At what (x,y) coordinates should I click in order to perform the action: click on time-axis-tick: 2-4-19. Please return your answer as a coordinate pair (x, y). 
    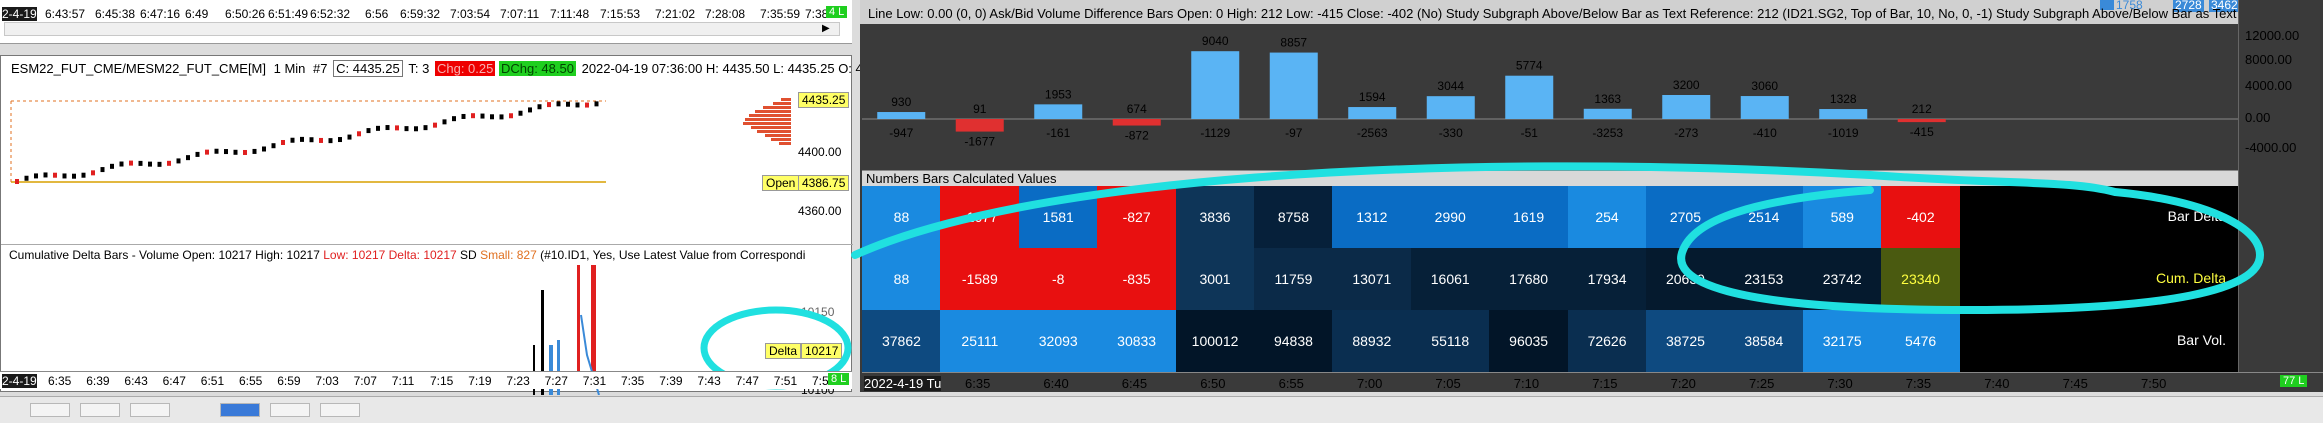
    Looking at the image, I should click on (19, 381).